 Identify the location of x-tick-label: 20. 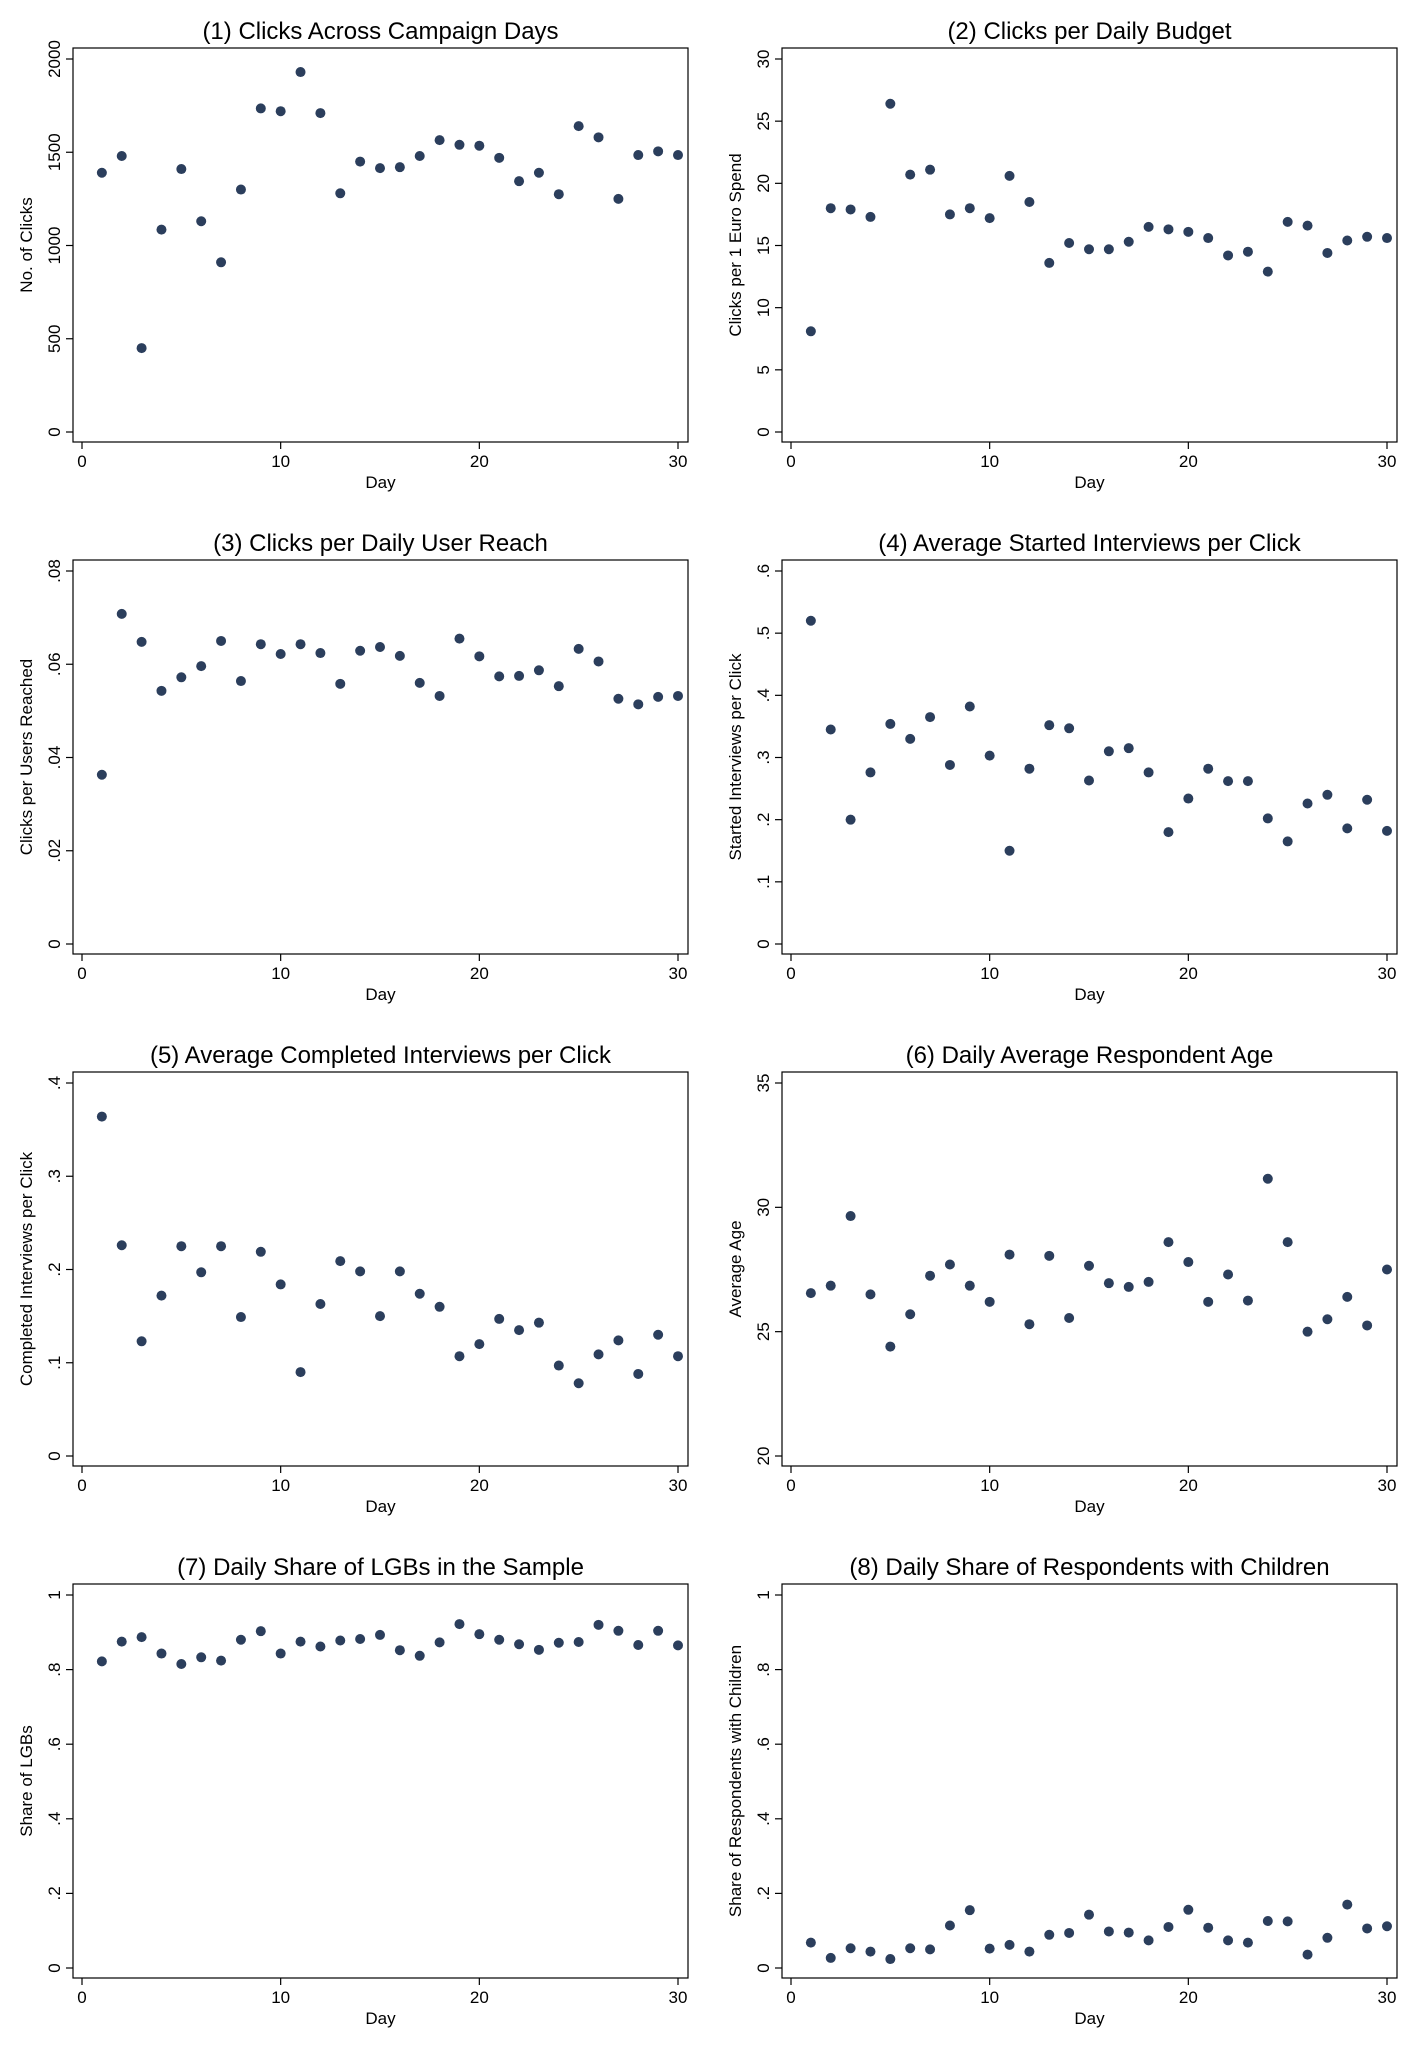
(479, 1485).